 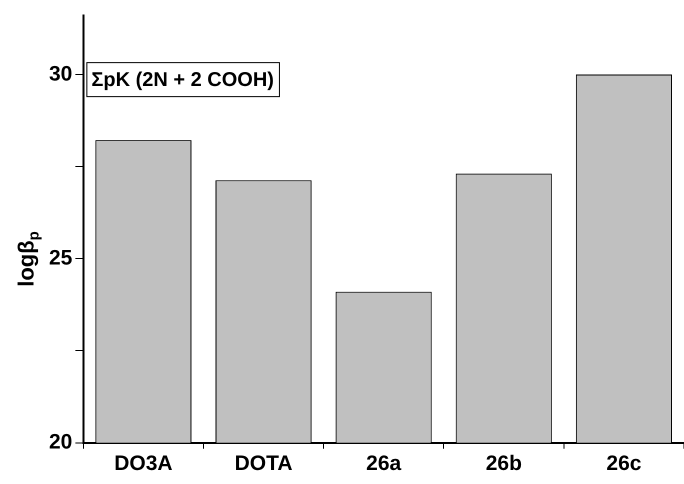 What do you see at coordinates (504, 464) in the screenshot?
I see `x-tick-label: 26b` at bounding box center [504, 464].